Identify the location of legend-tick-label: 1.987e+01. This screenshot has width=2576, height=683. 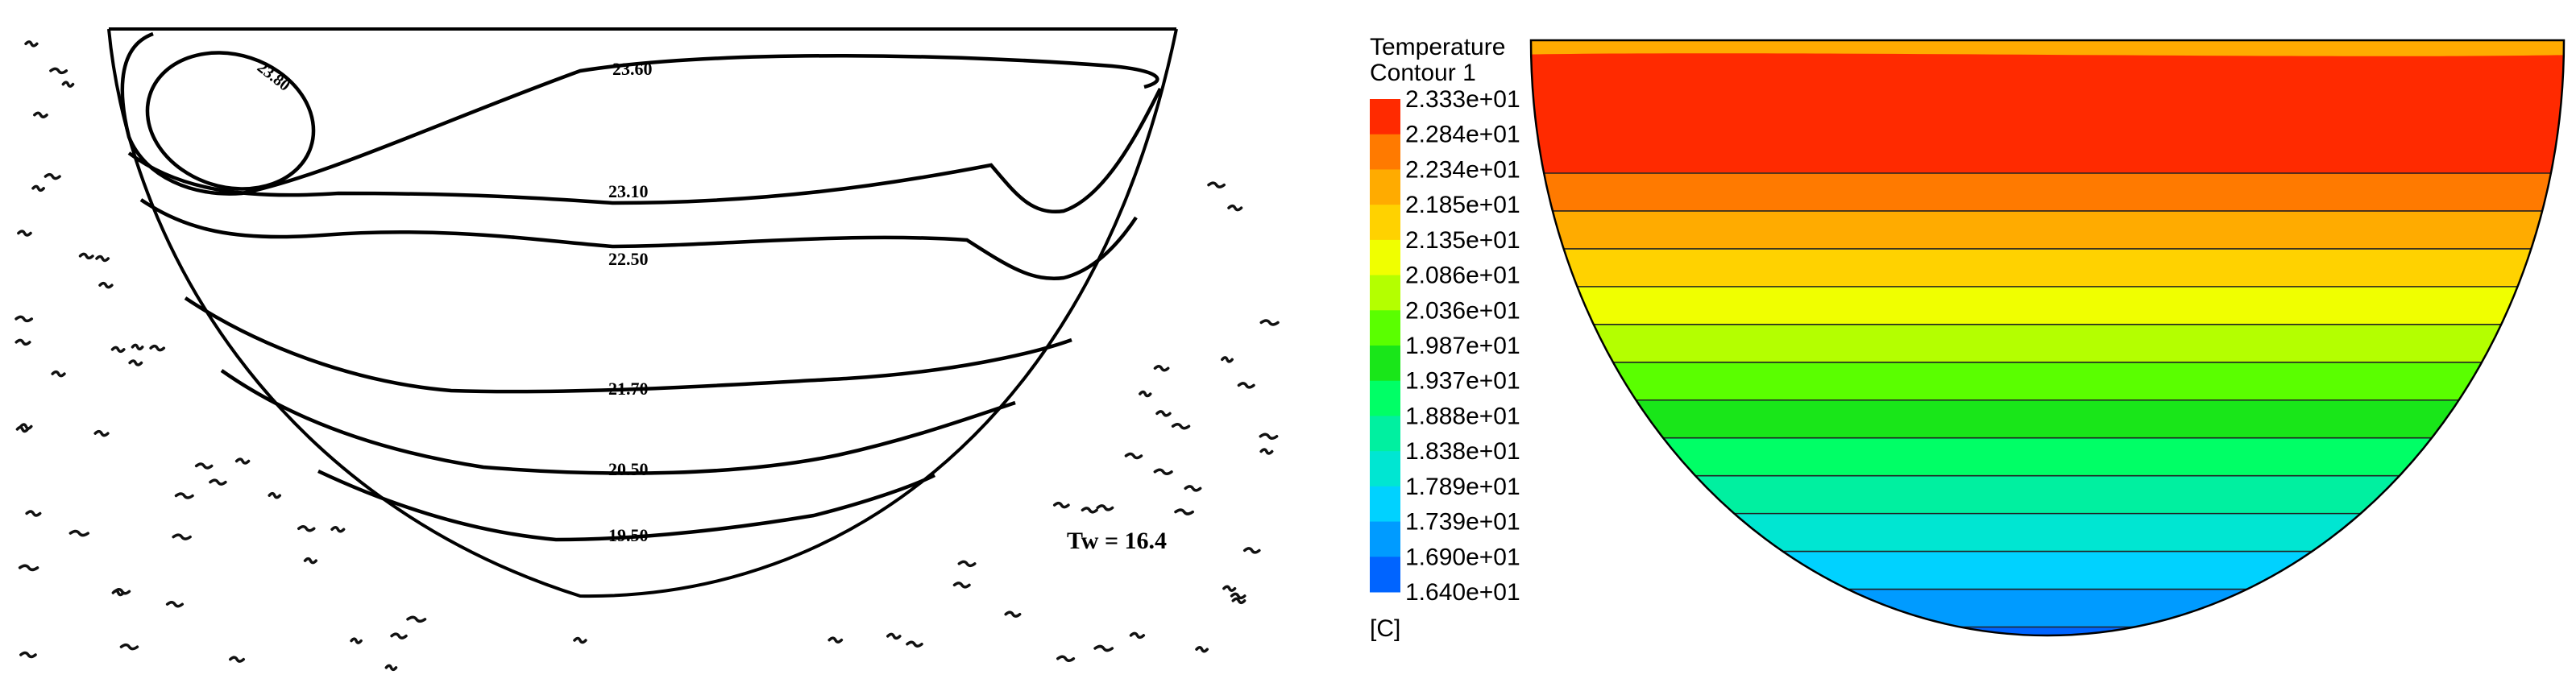
(1462, 346).